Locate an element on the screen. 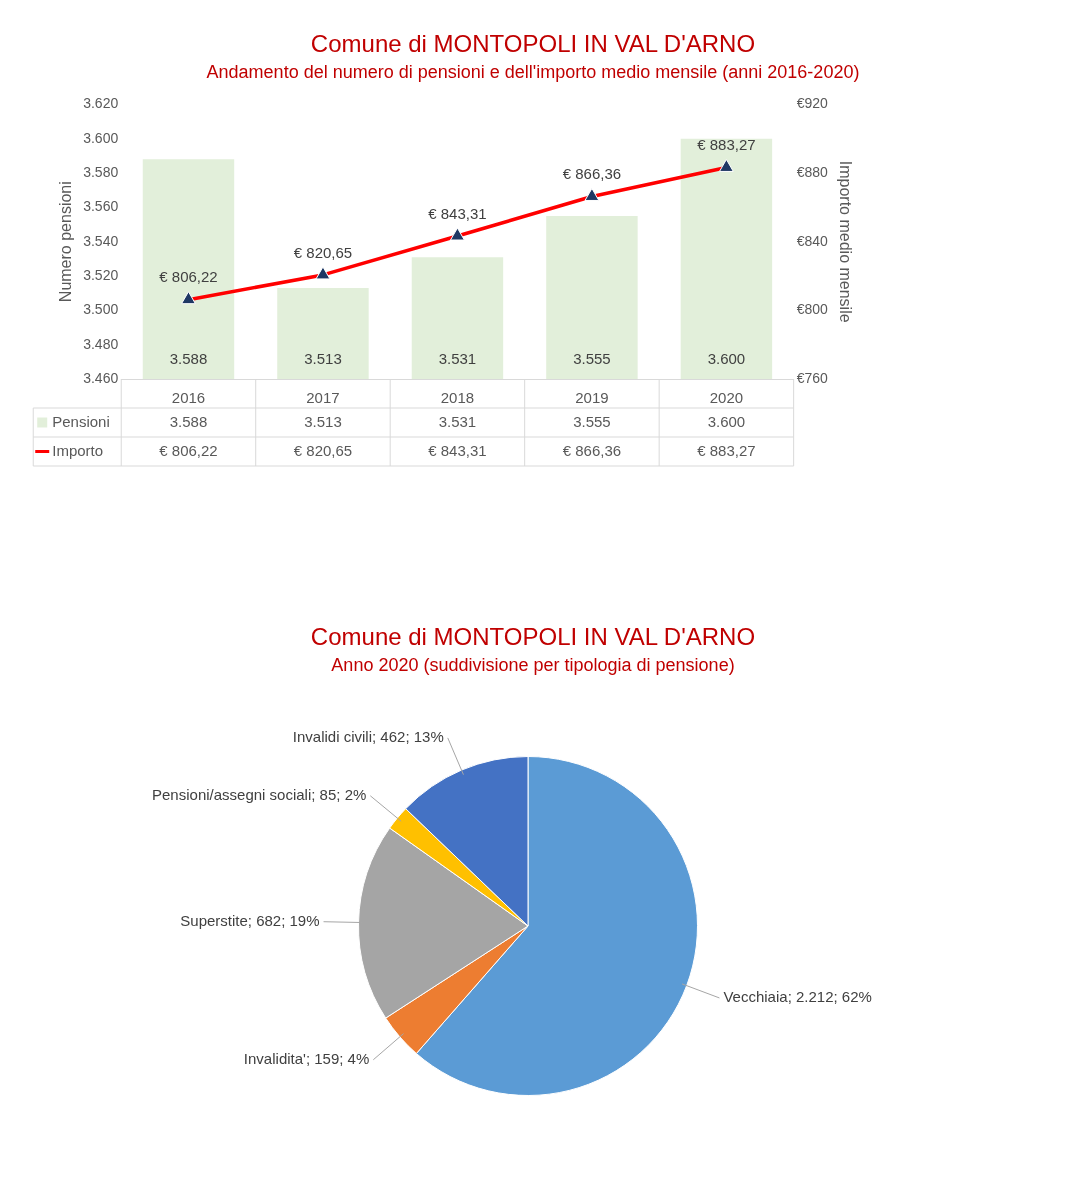 The image size is (1066, 1200). text: 3.513 is located at coordinates (323, 359).